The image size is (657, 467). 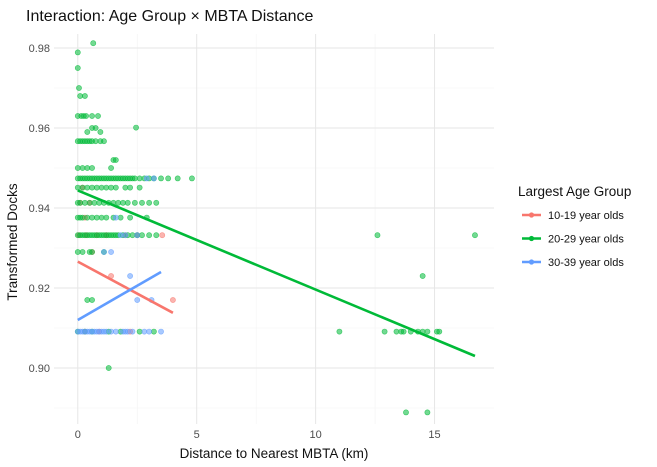 What do you see at coordinates (39, 209) in the screenshot?
I see `y-tick-label: 0.94` at bounding box center [39, 209].